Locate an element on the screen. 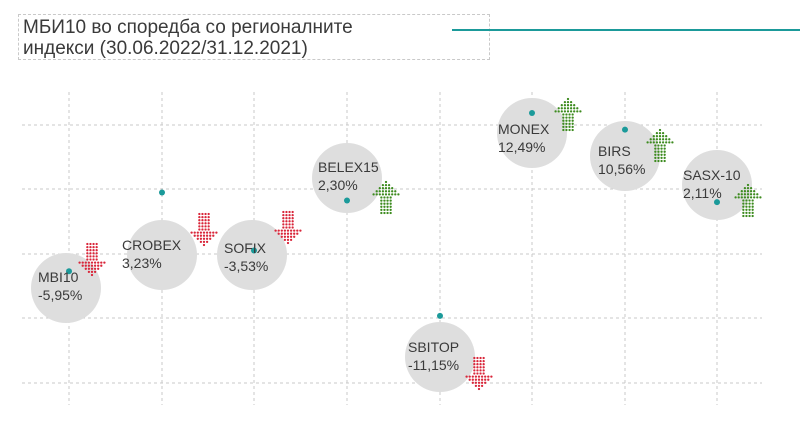 This screenshot has height=447, width=800. bubble-mbi10 is located at coordinates (66, 288).